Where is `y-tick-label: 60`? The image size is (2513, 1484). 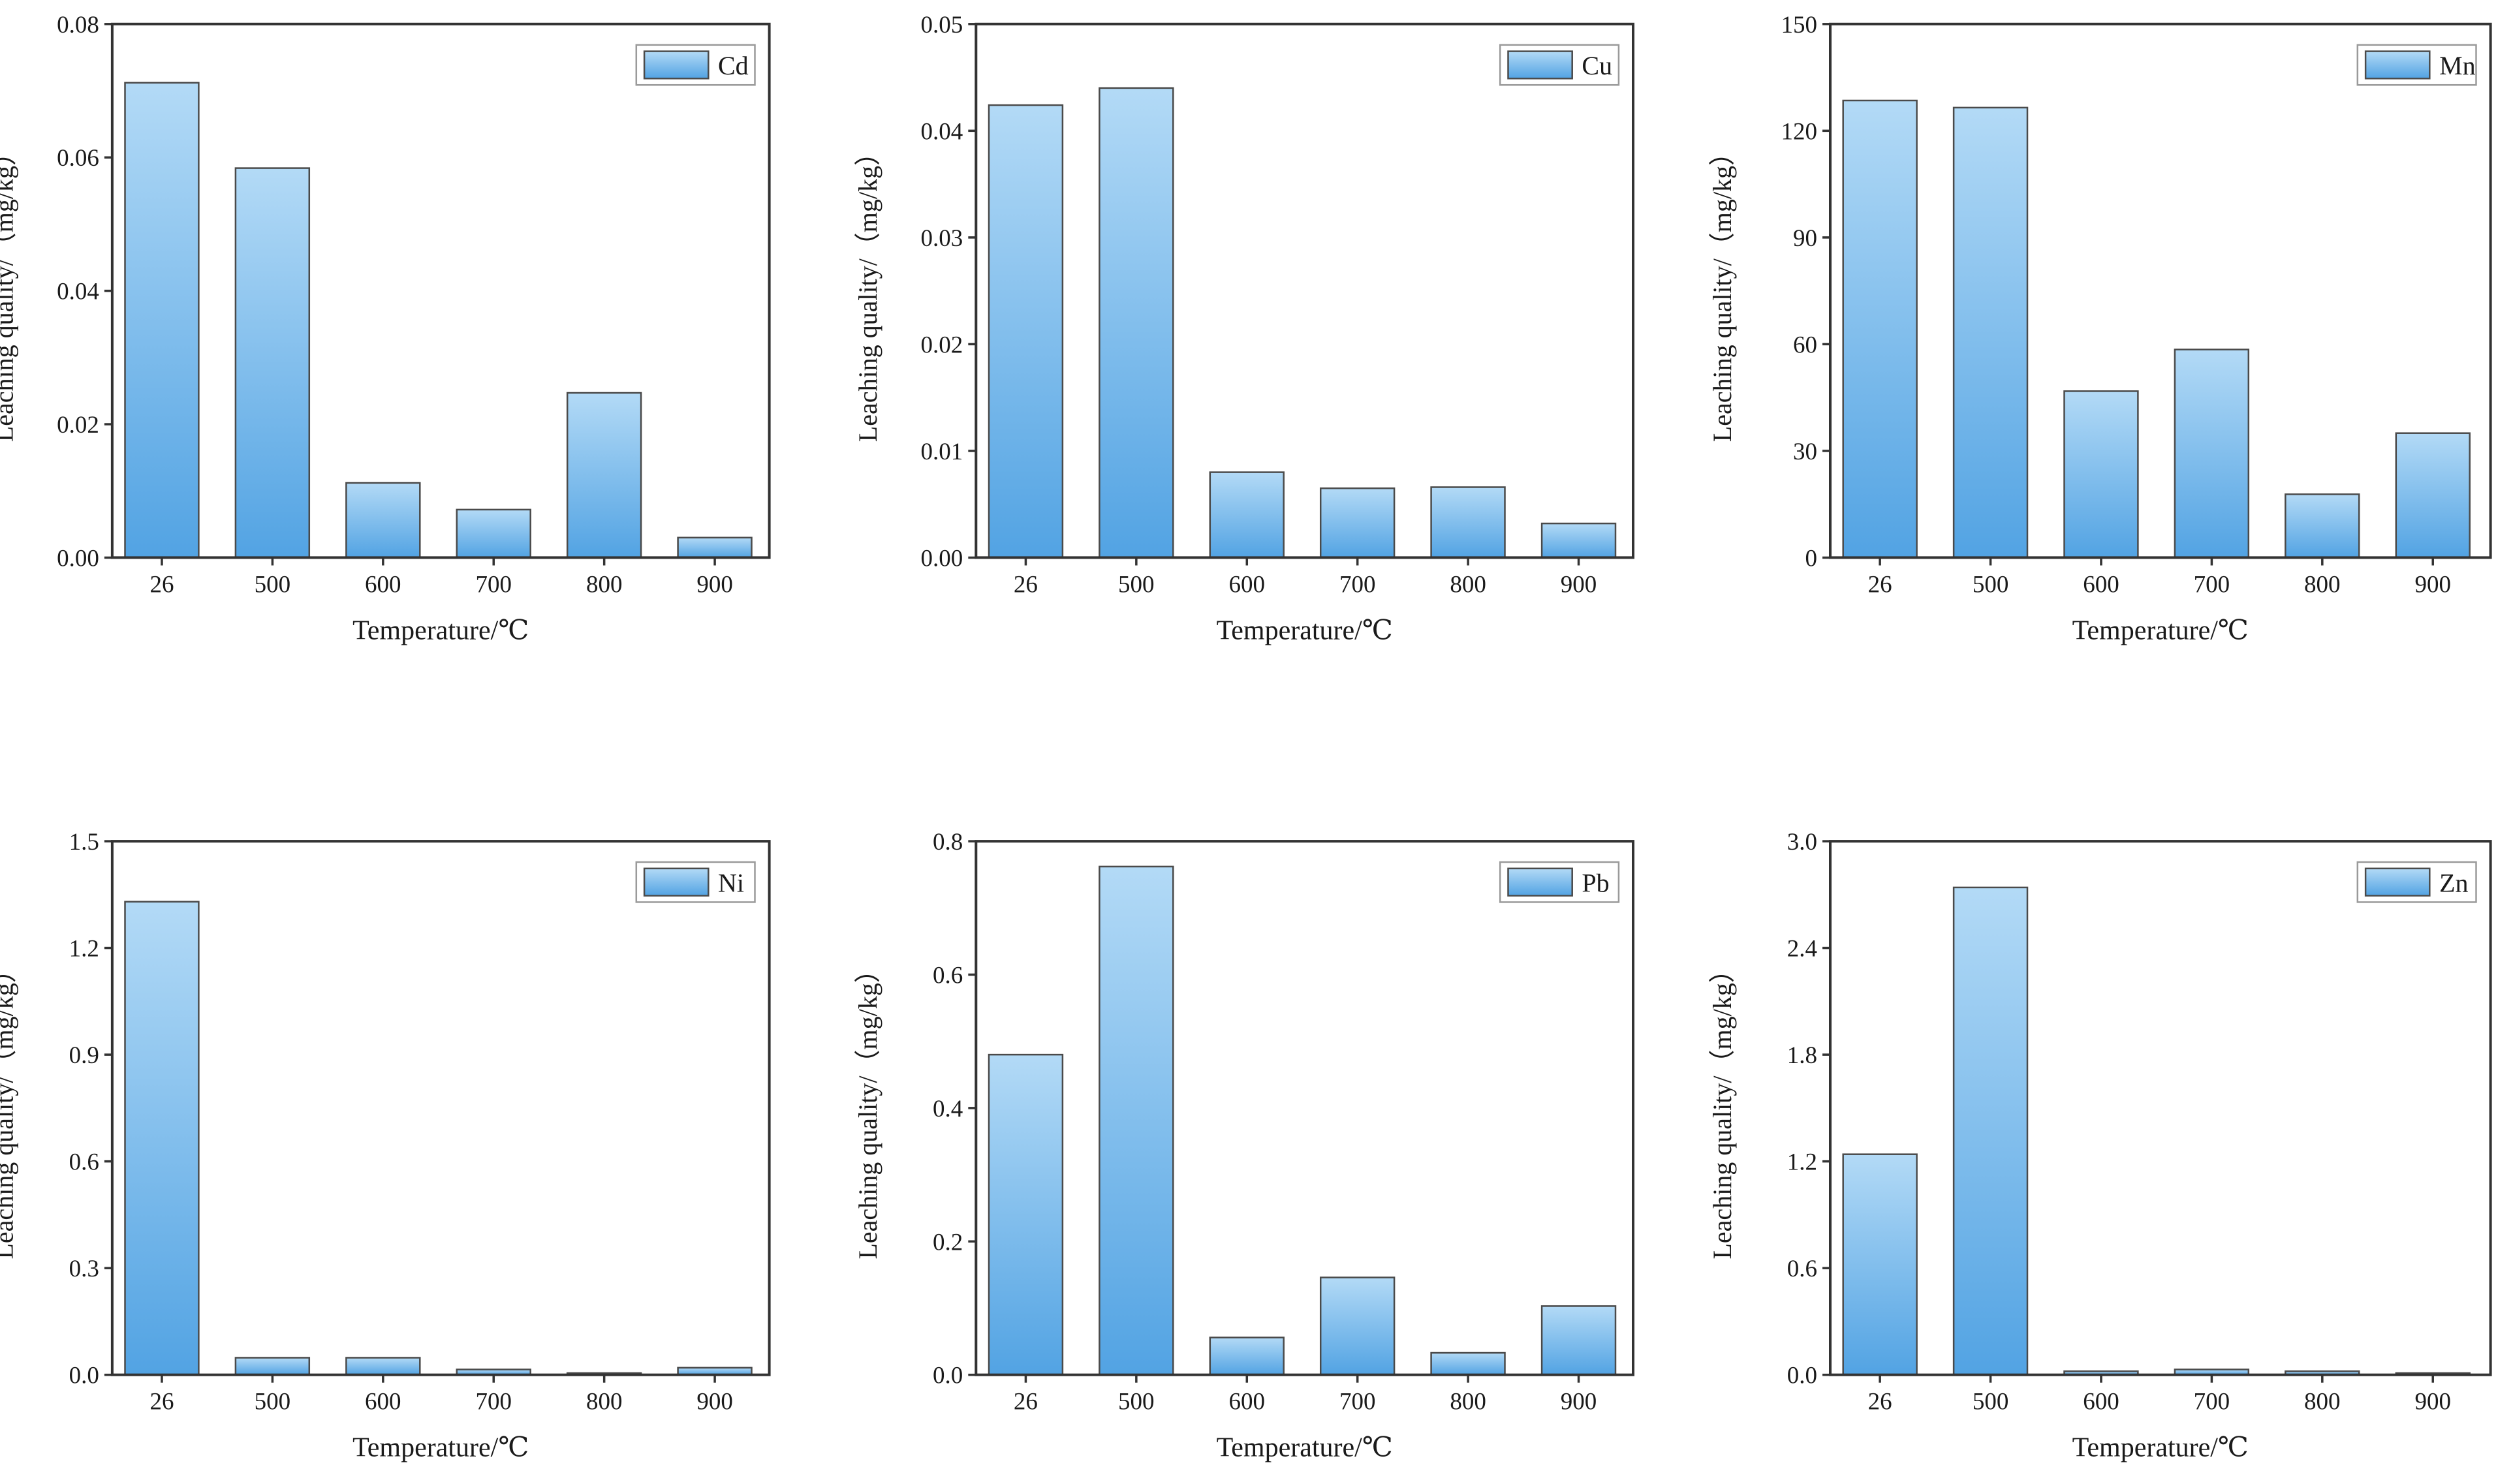 y-tick-label: 60 is located at coordinates (1805, 345).